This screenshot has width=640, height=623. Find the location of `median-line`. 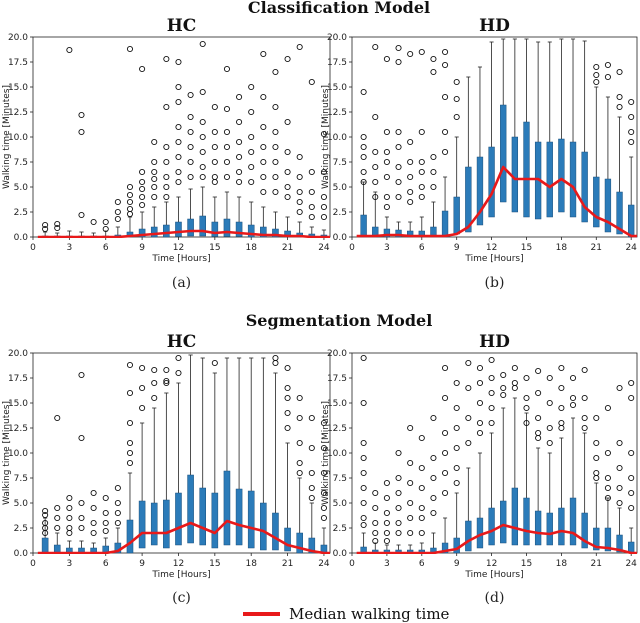

median-line is located at coordinates (496, 538).